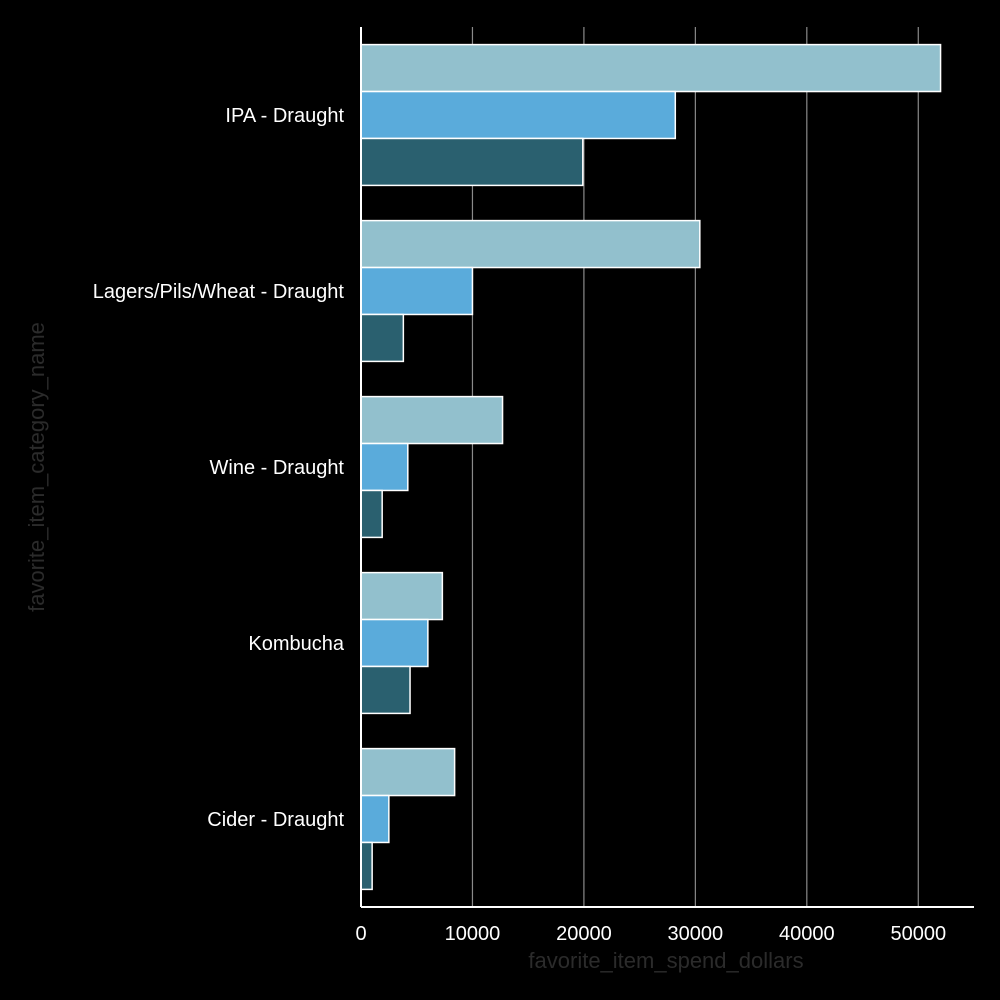  Describe the element at coordinates (584, 934) in the screenshot. I see `x-tick-label: 20000` at that location.